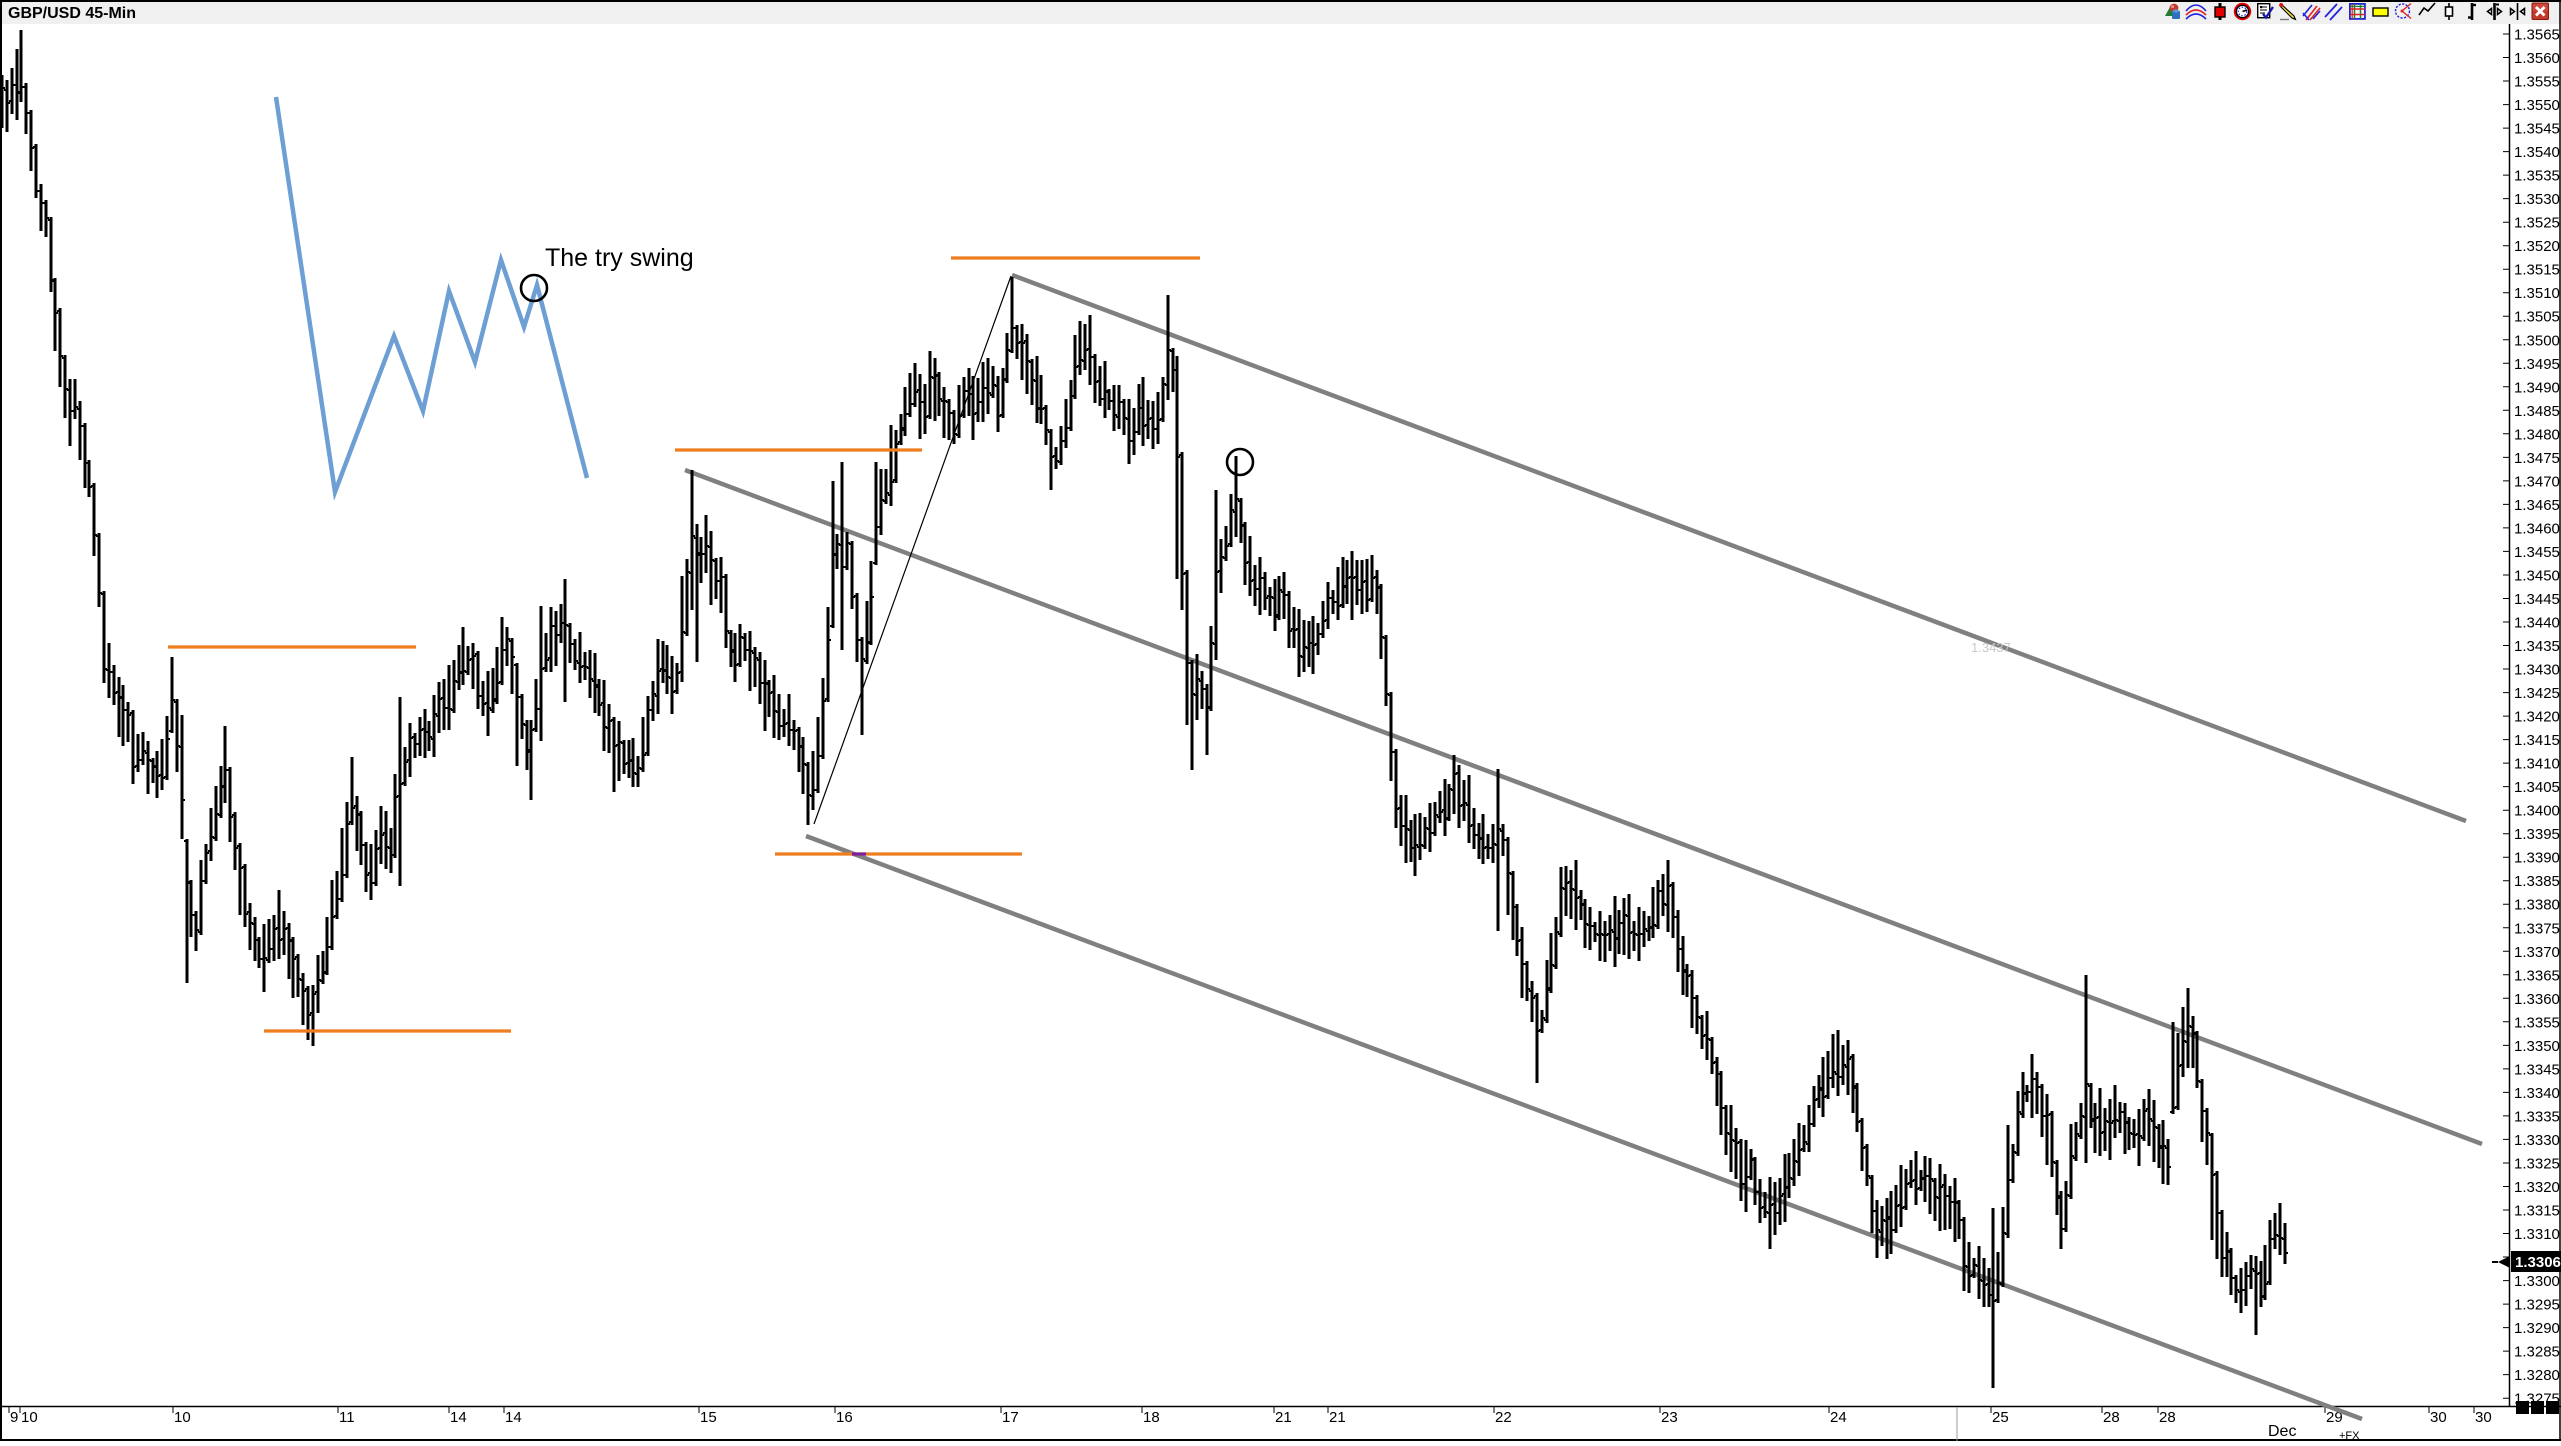  What do you see at coordinates (2537, 1187) in the screenshot?
I see `svg-text: 1.3320` at bounding box center [2537, 1187].